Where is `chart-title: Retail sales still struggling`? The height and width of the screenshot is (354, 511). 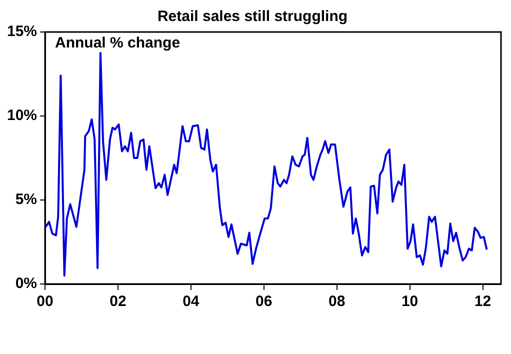
chart-title: Retail sales still struggling is located at coordinates (252, 17).